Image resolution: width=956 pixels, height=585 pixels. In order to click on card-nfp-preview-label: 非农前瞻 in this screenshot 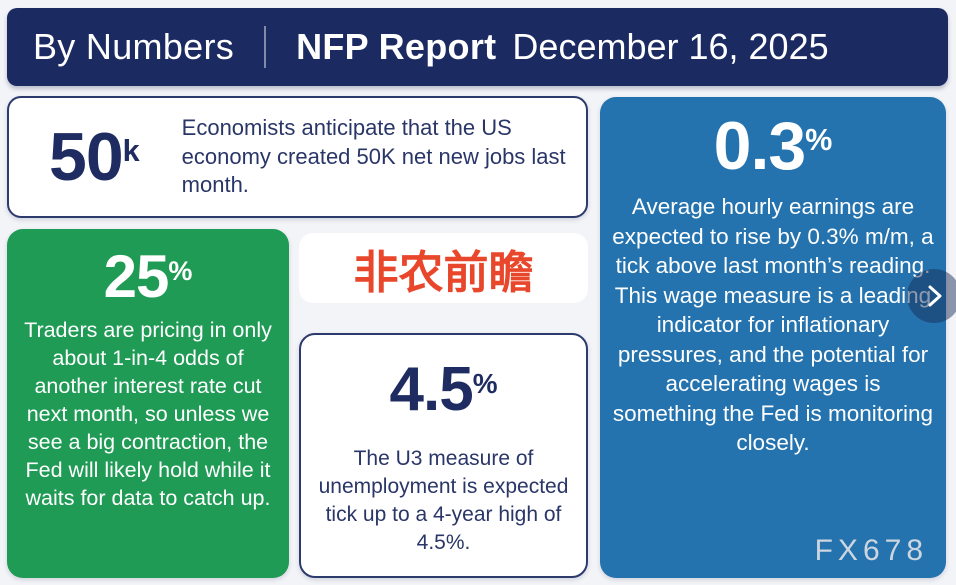, I will do `click(443, 268)`.